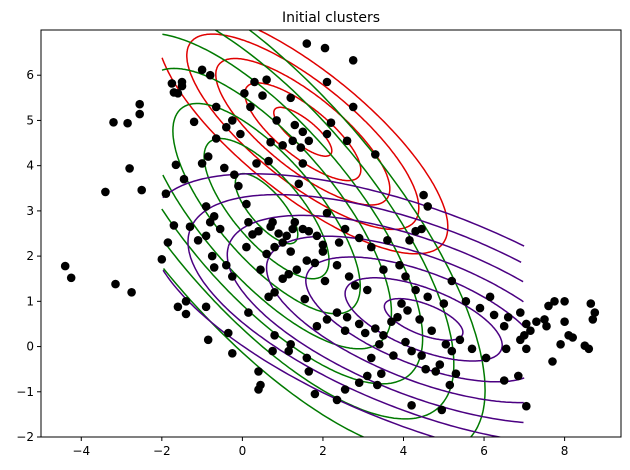  What do you see at coordinates (404, 451) in the screenshot?
I see `x-tick-label: 4` at bounding box center [404, 451].